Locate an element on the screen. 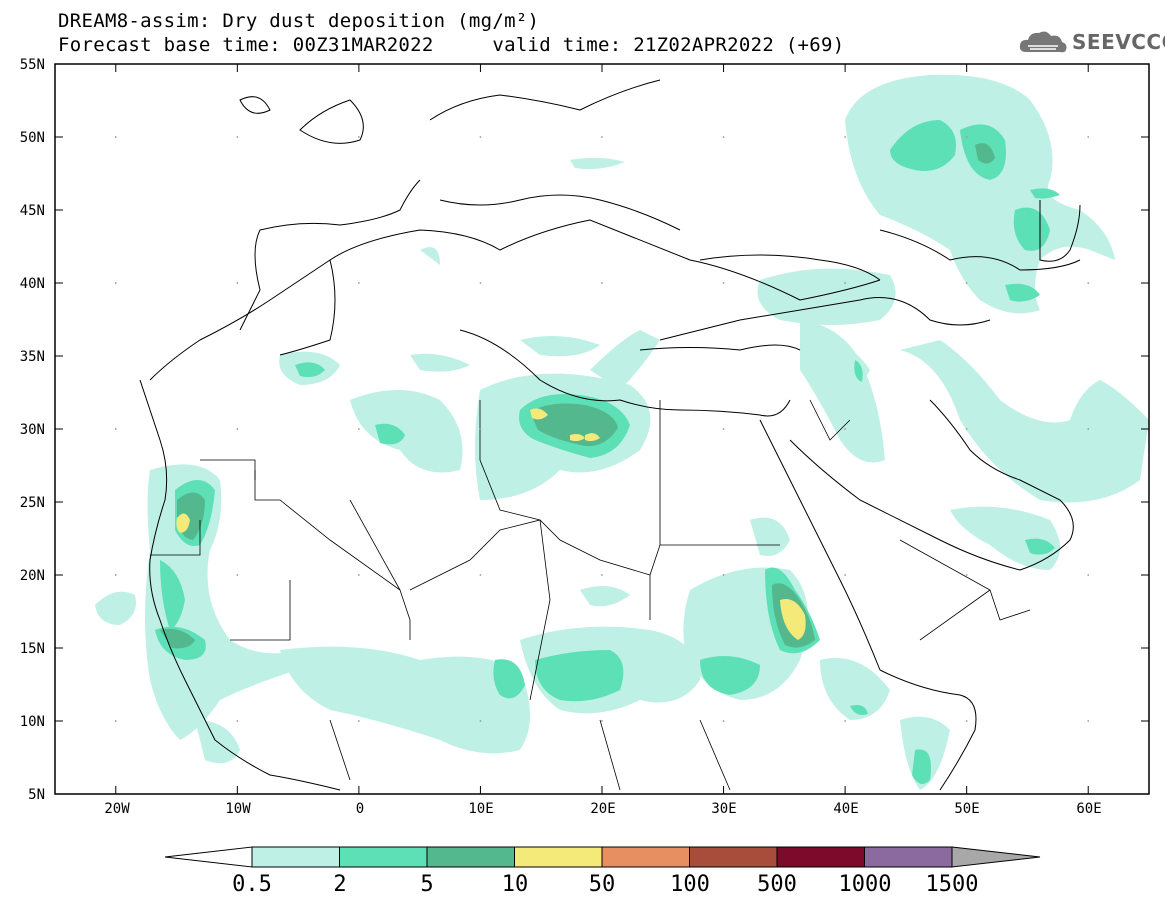  lat-tick-label: 45N is located at coordinates (32, 211).